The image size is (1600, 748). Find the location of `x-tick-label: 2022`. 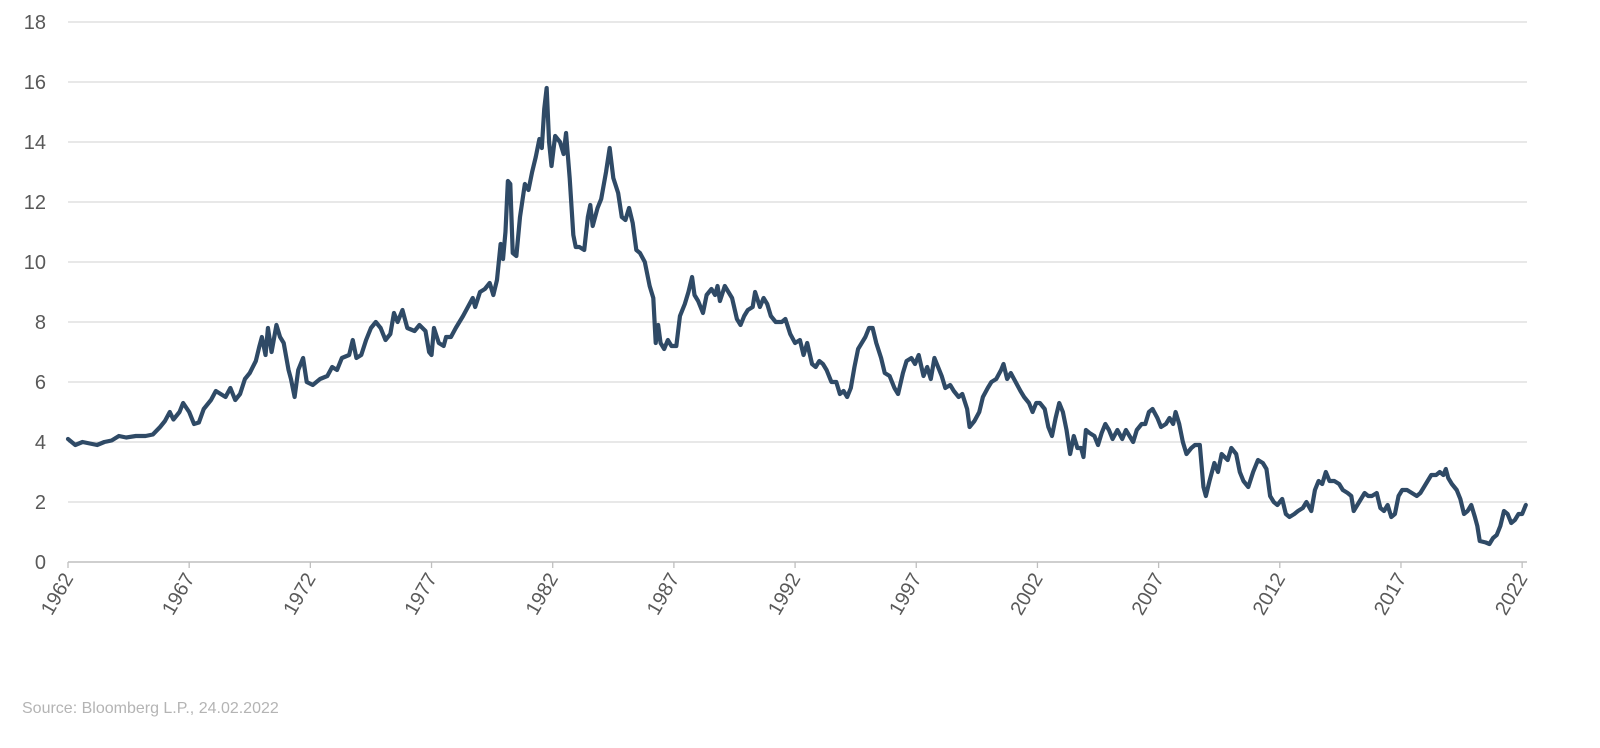

x-tick-label: 2022 is located at coordinates (1511, 595).